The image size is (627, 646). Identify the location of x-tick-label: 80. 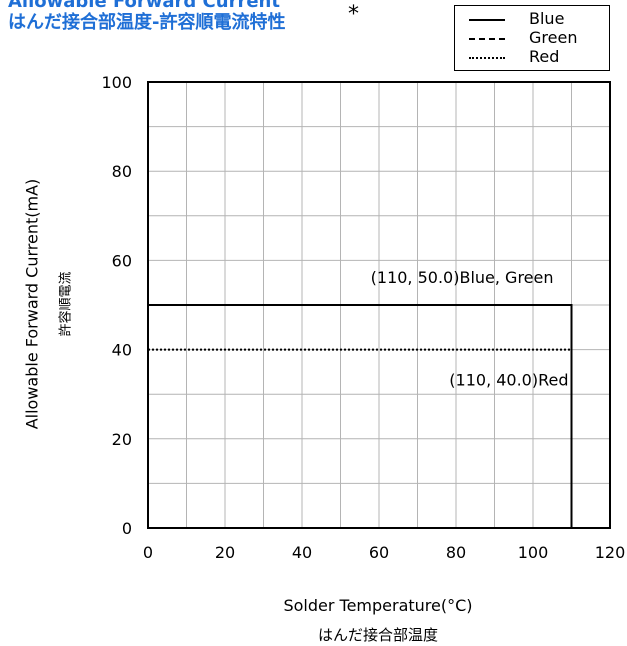
(456, 552).